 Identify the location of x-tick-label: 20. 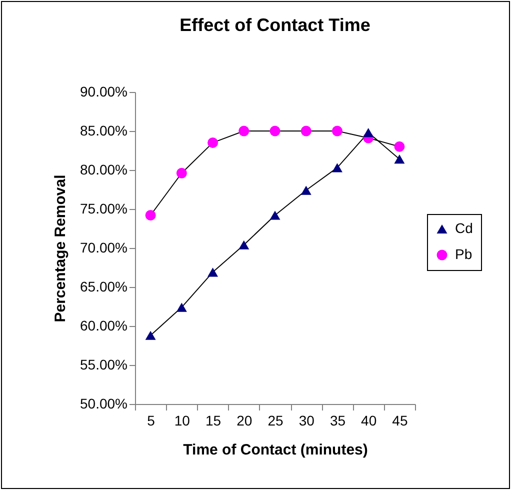
(244, 420).